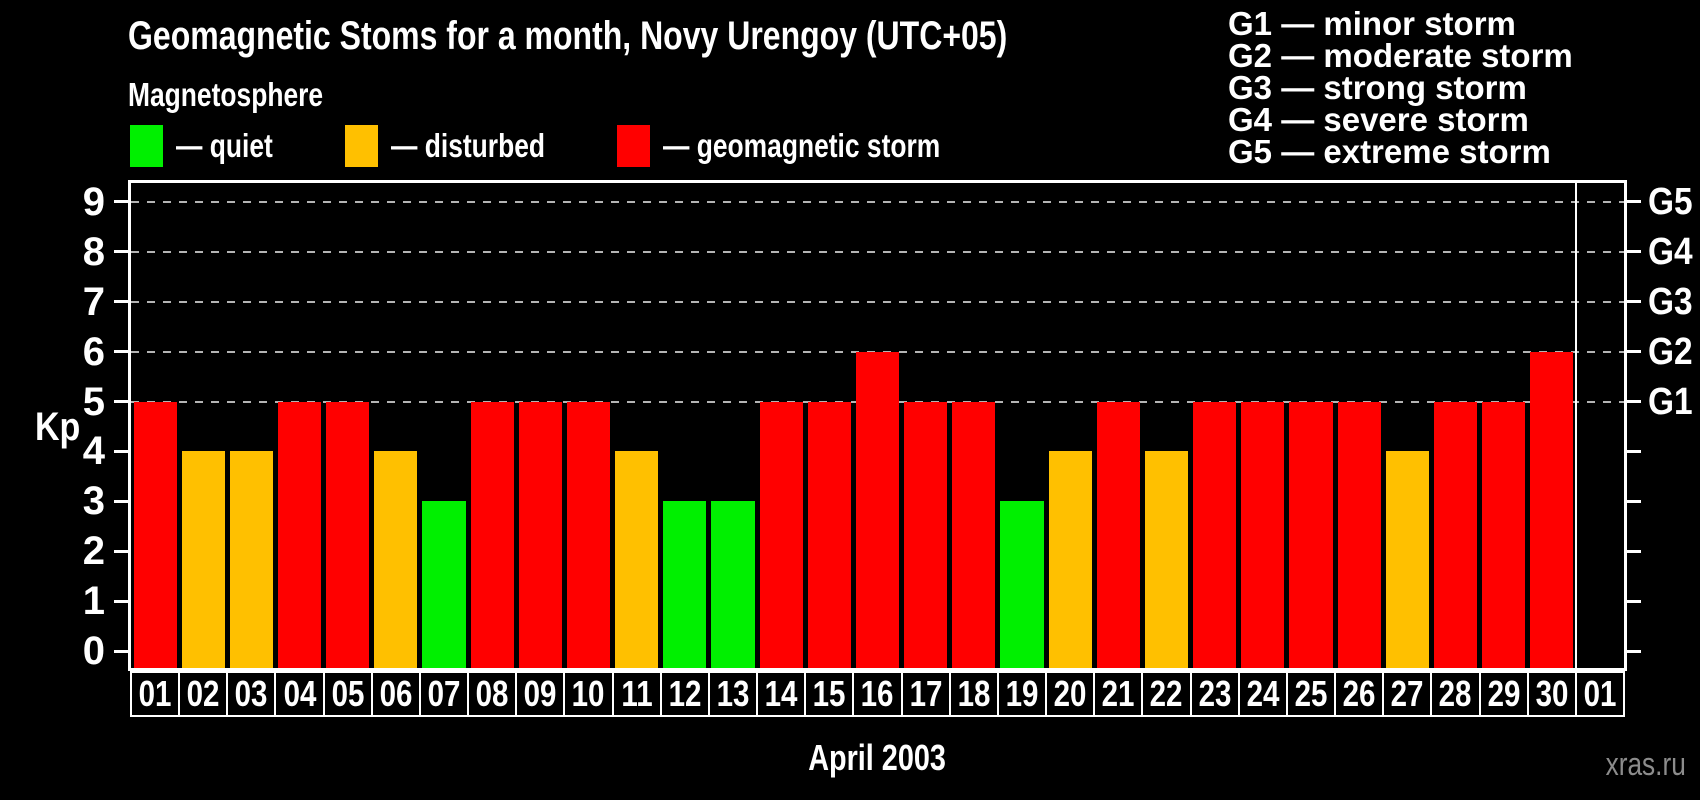 This screenshot has height=800, width=1700. Describe the element at coordinates (146, 146) in the screenshot. I see `quiet-color-swatch` at that location.